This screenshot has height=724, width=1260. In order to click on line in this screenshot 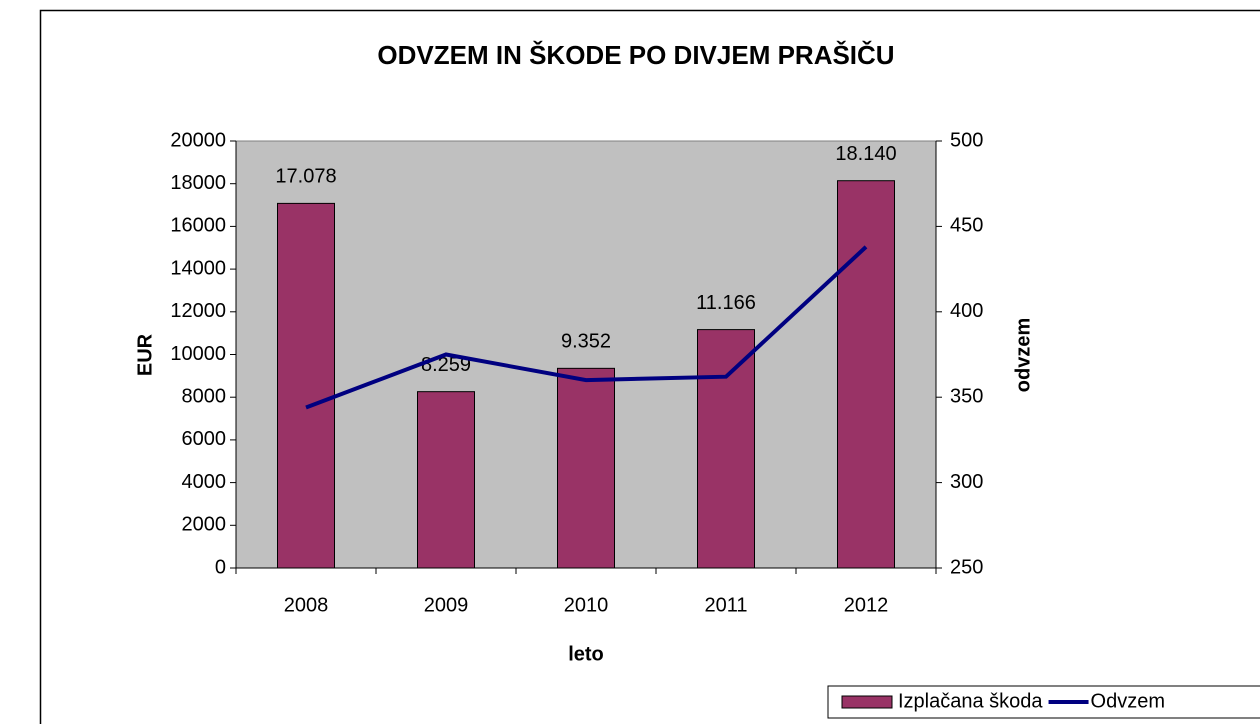, I will do `click(586, 327)`.